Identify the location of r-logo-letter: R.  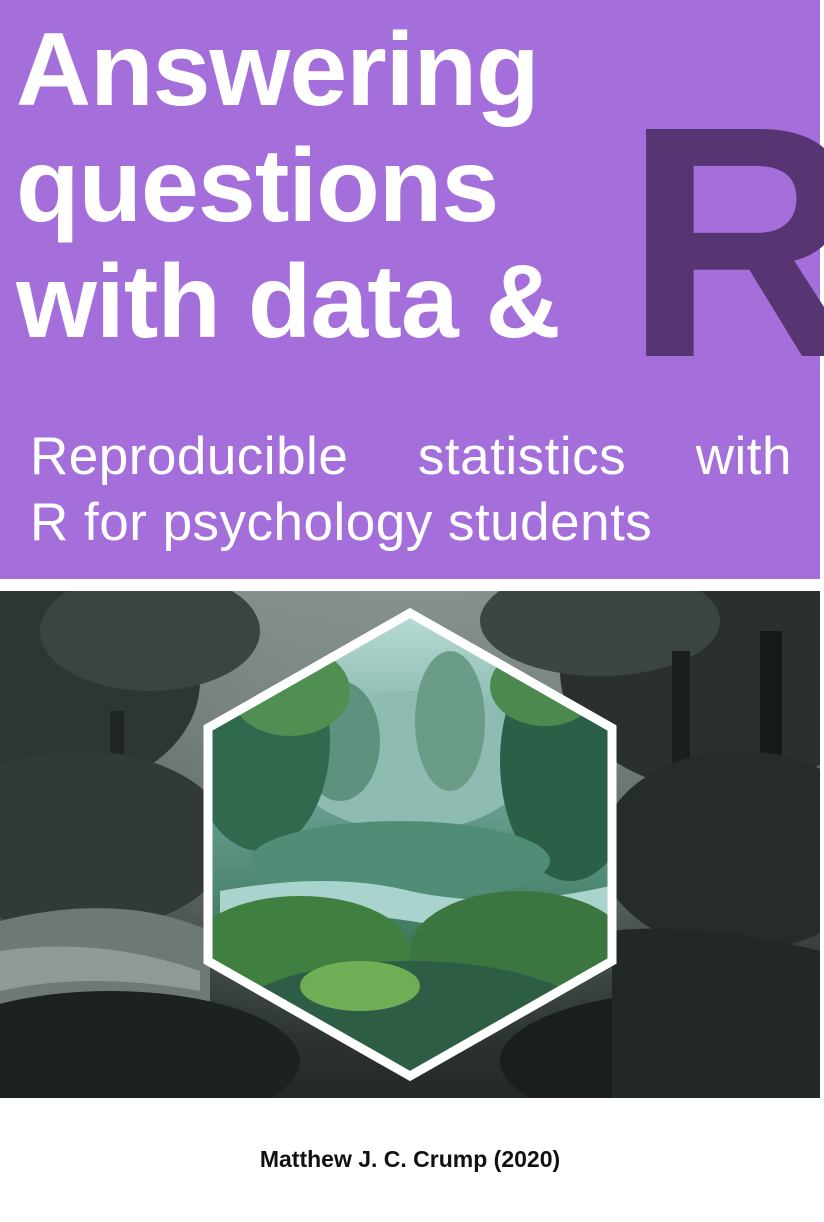
(724, 241).